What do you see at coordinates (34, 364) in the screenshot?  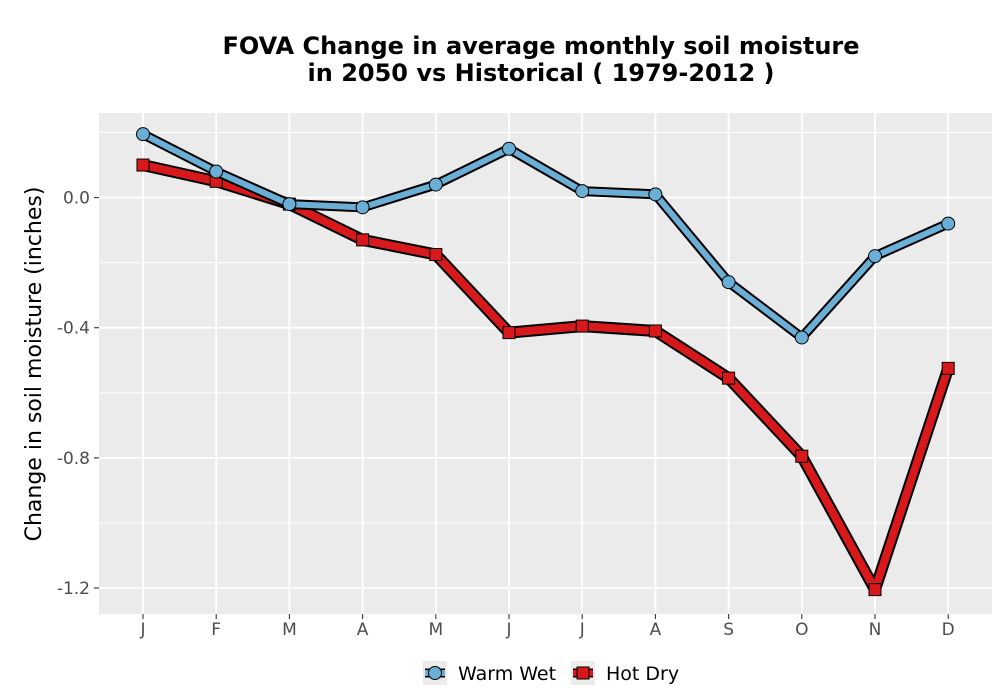 I see `y-axis-title: Change in soil moisture (inches)` at bounding box center [34, 364].